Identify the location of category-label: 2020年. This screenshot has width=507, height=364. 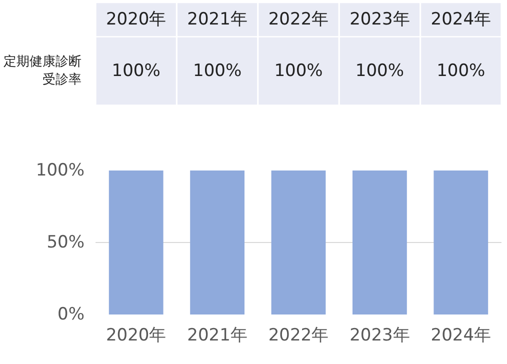
(136, 20).